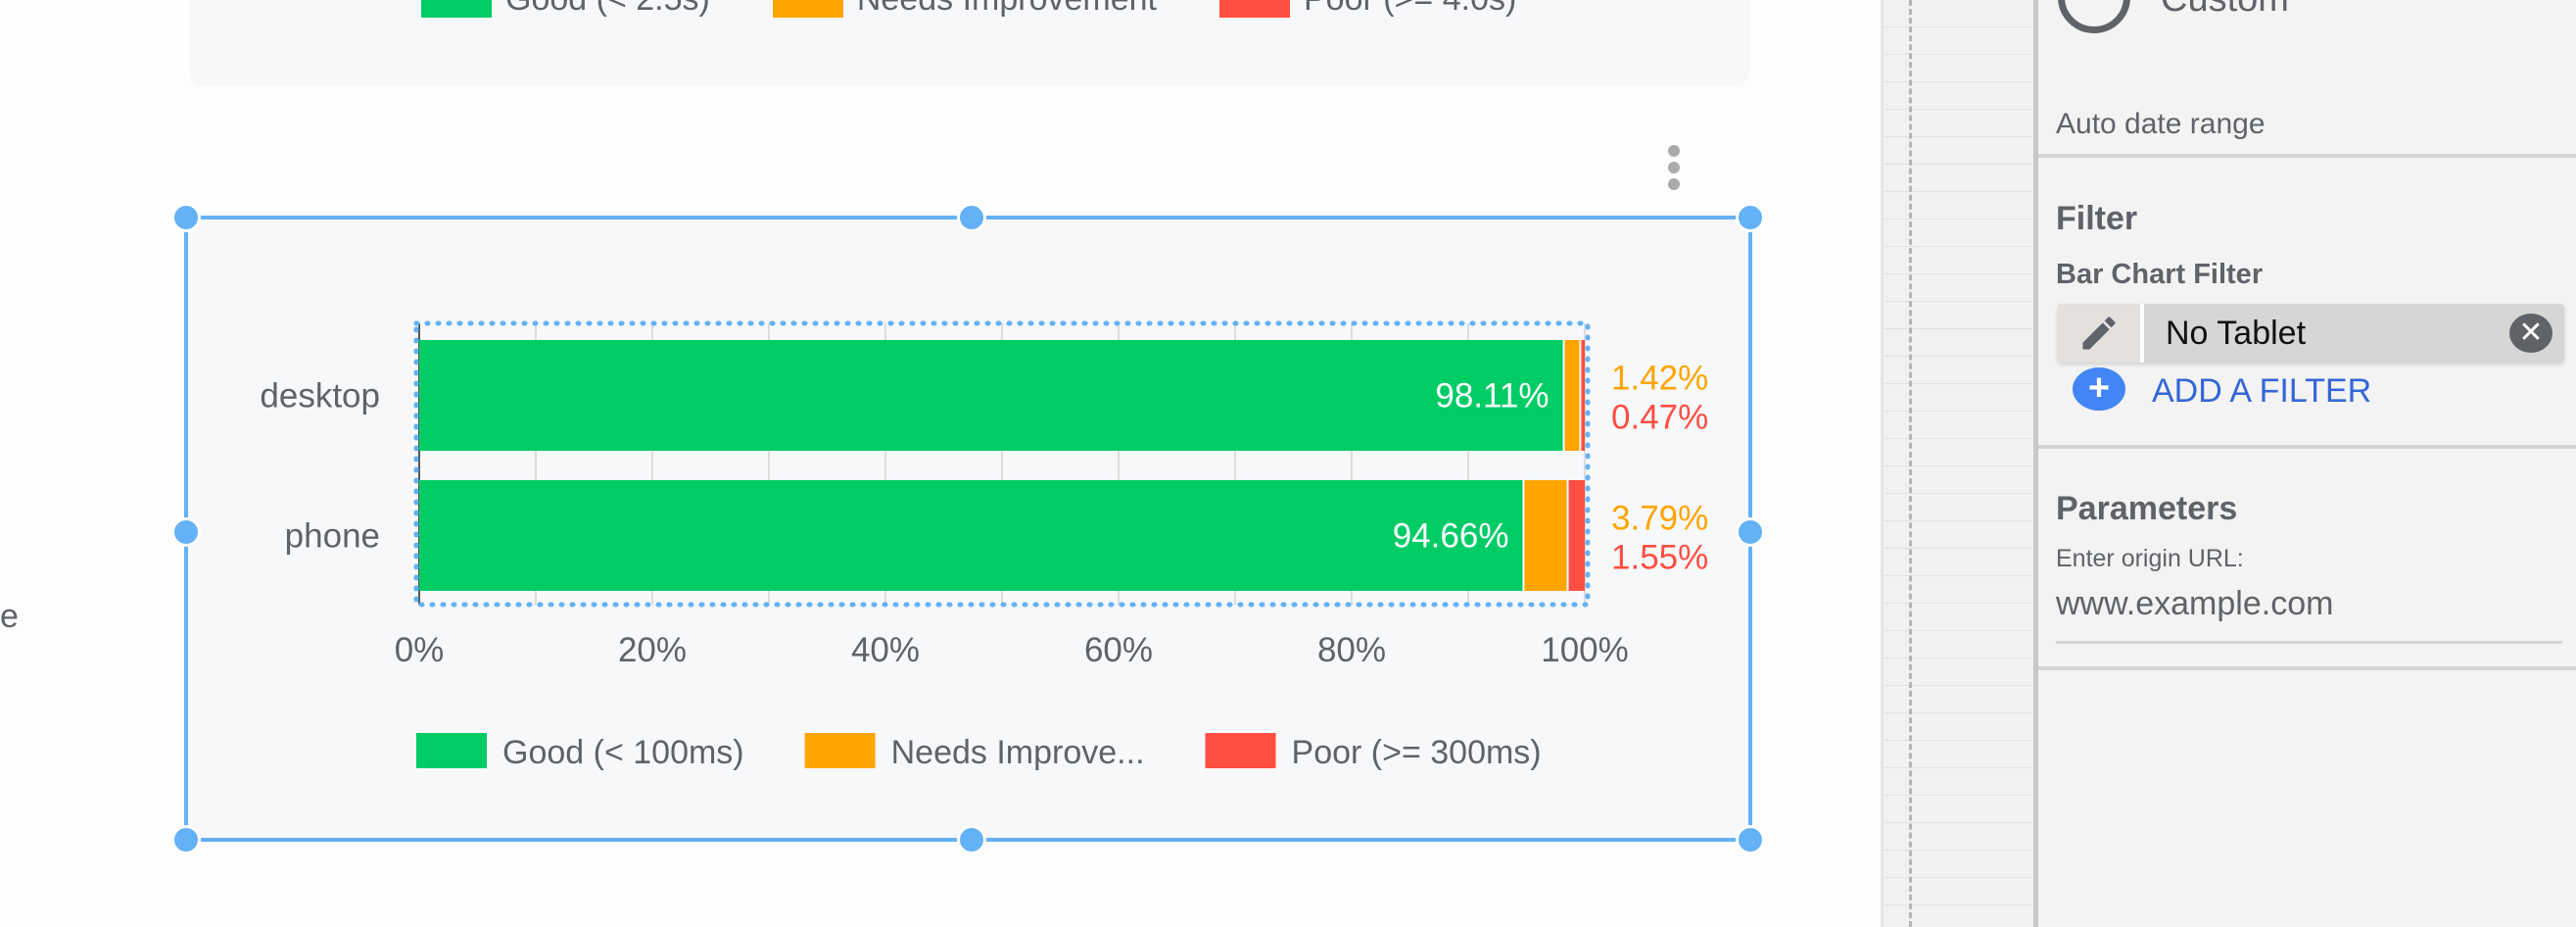 The height and width of the screenshot is (927, 2576). What do you see at coordinates (2262, 391) in the screenshot?
I see `add-filter-button: ADD A FILTER` at bounding box center [2262, 391].